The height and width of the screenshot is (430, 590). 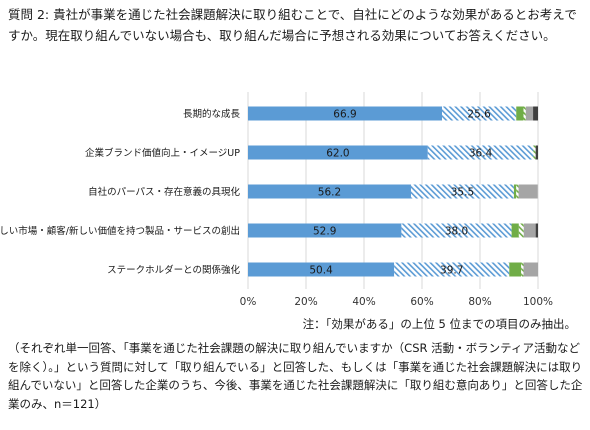 I want to click on x-tick-label: 100%, so click(x=538, y=302).